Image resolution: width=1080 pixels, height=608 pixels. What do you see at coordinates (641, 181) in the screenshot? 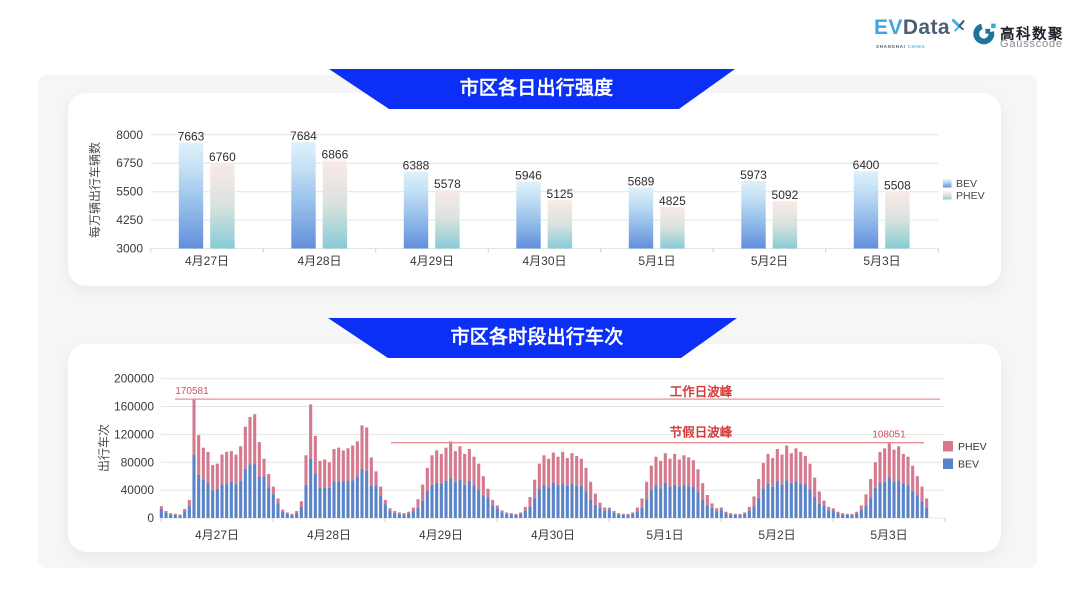
I see `svg-text: 5689` at bounding box center [641, 181].